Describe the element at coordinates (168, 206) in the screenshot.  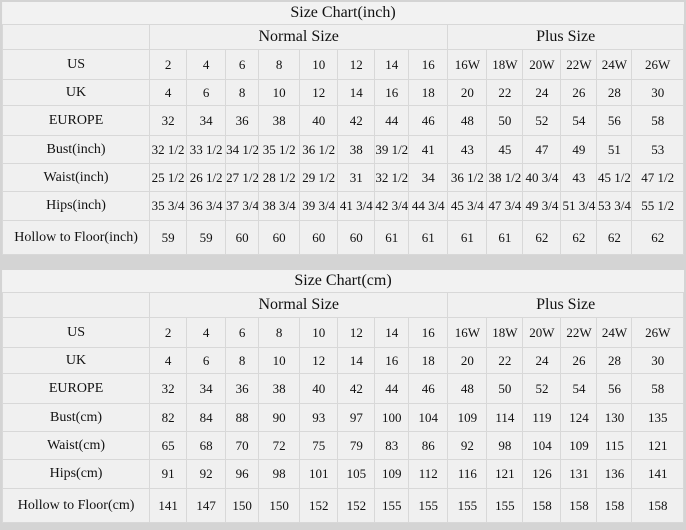
I see `size-cell: 35 3/4` at that location.